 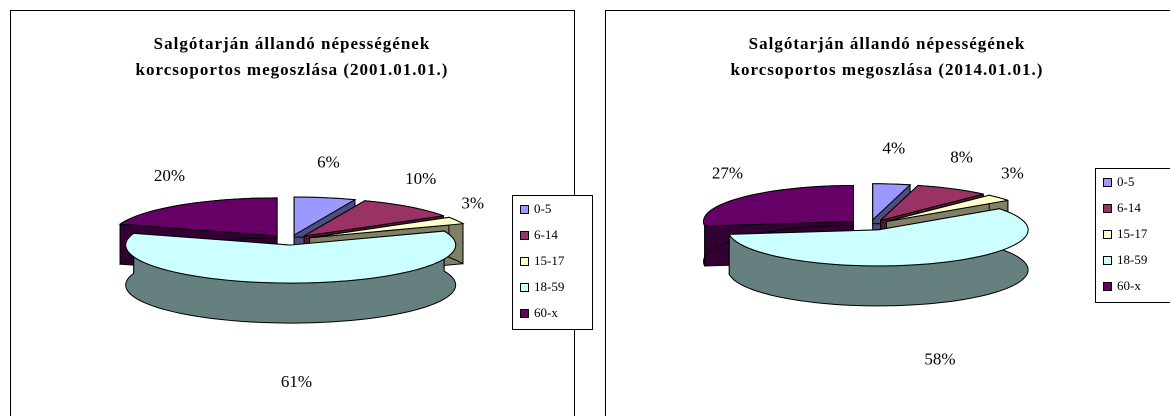 I want to click on data-label: 4%, so click(x=893, y=148).